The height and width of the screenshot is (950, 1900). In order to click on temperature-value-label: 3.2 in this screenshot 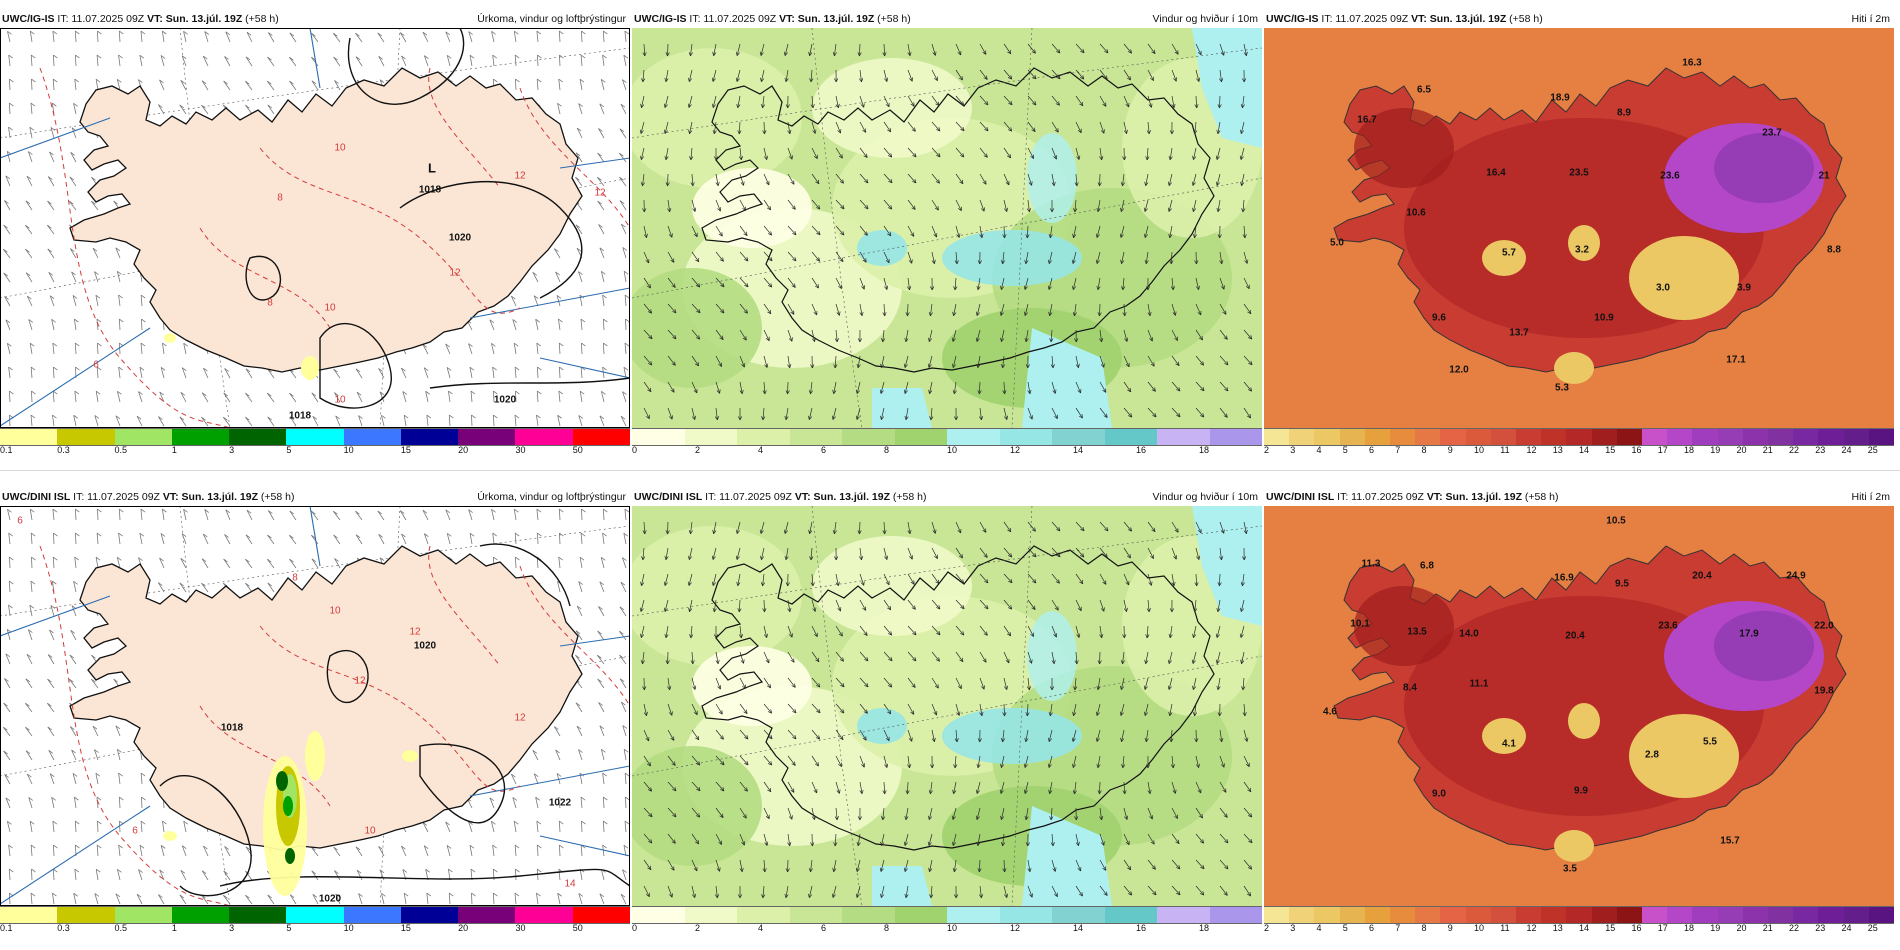, I will do `click(1582, 250)`.